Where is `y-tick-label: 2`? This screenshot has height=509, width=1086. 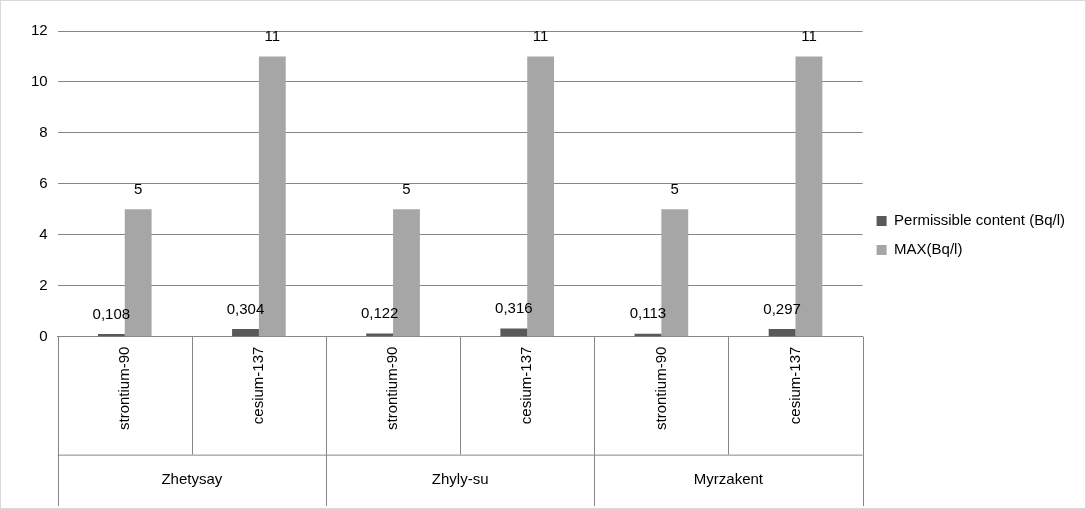
y-tick-label: 2 is located at coordinates (43, 284).